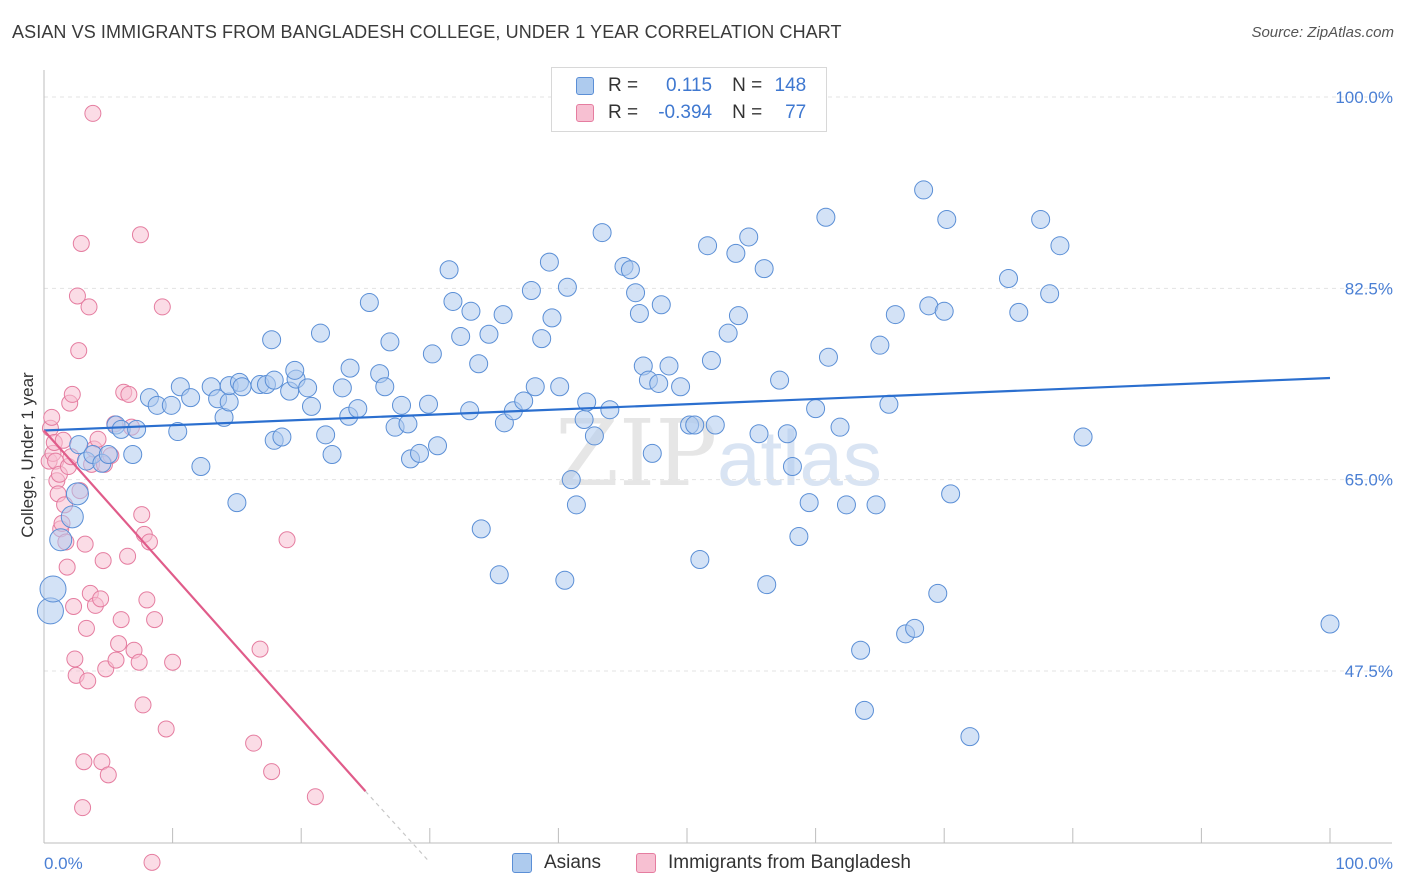  I want to click on r-value: 0.115, so click(689, 85).